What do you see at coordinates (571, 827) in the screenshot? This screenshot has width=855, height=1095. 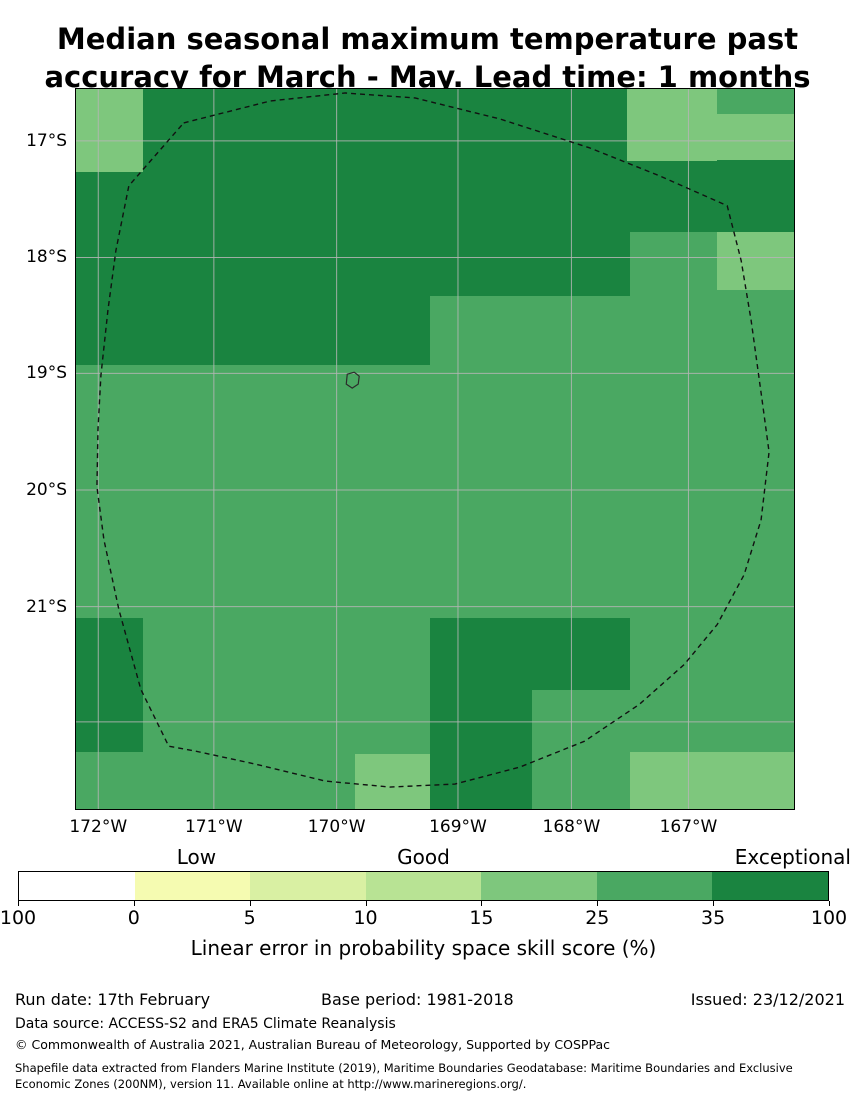 I see `lon-tick-label: 168°W` at bounding box center [571, 827].